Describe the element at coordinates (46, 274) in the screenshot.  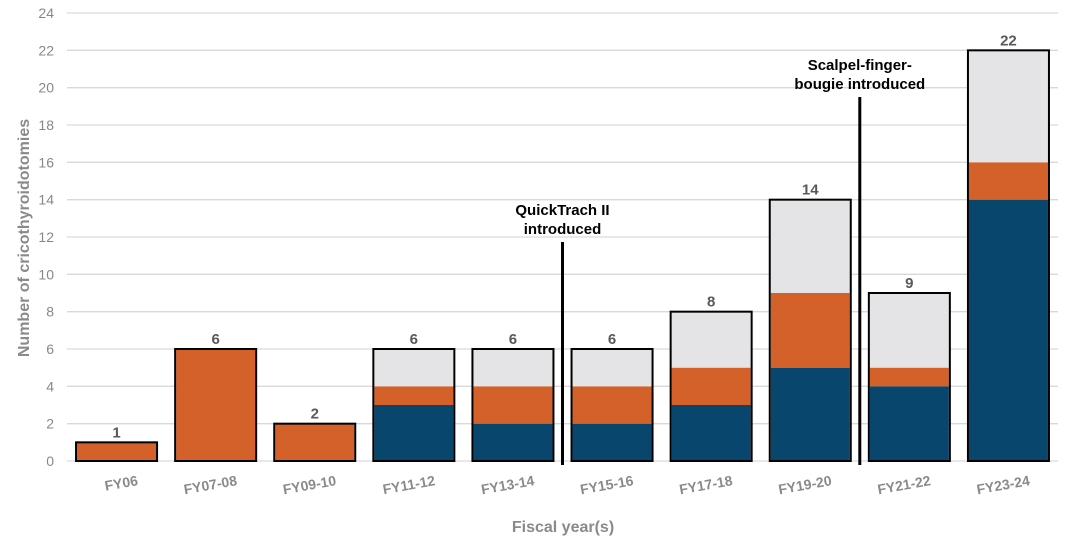
I see `y-tick-label: 10` at that location.